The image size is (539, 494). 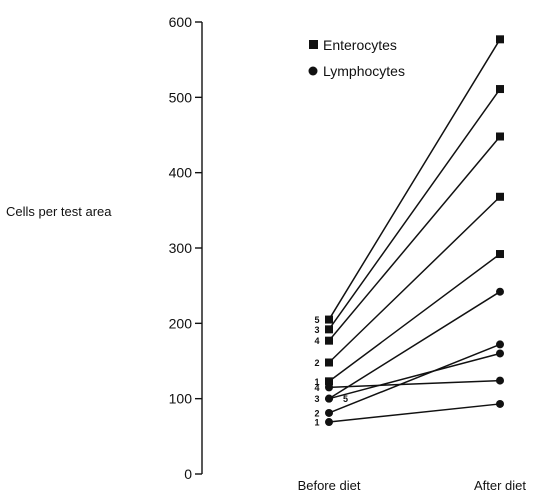 I want to click on legend-label-lymphocytes: Lymphocytes, so click(x=364, y=71).